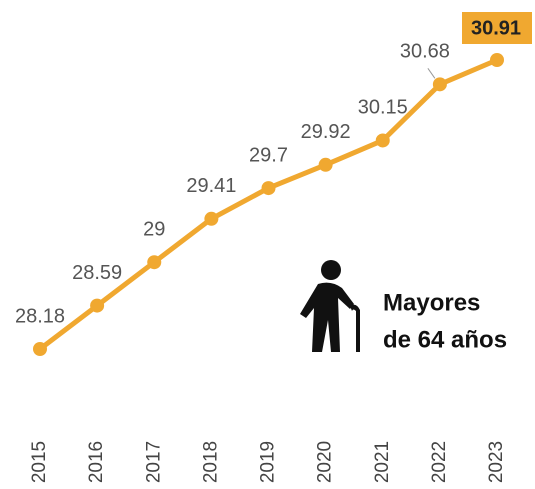 The height and width of the screenshot is (489, 535). What do you see at coordinates (325, 462) in the screenshot?
I see `x-tick-label: 2020` at bounding box center [325, 462].